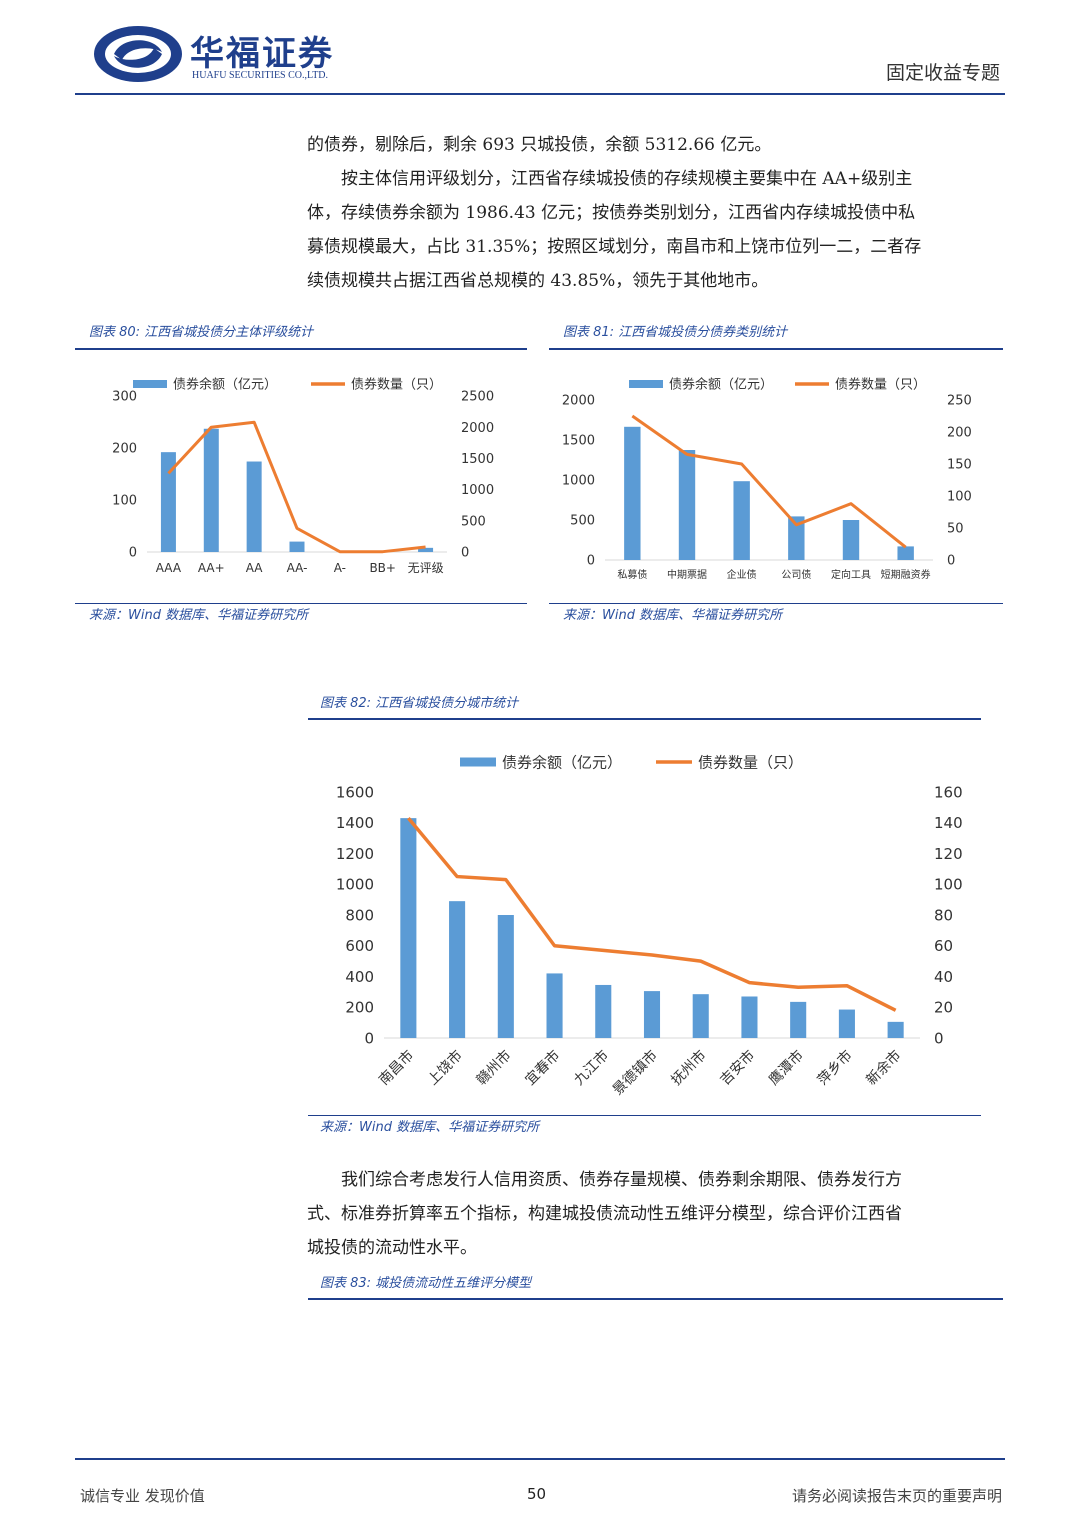 This screenshot has width=1080, height=1527. I want to click on figure-80-caption: 图表 80: 江西省城投债分主体评级统计, so click(201, 332).